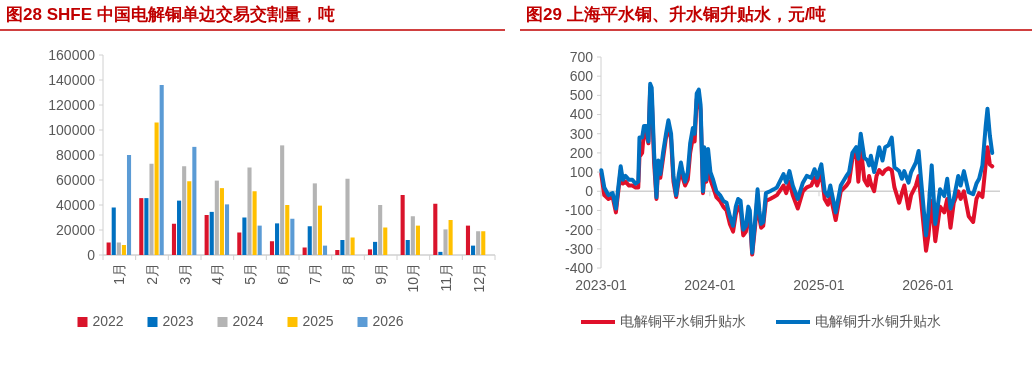 Image resolution: width=1032 pixels, height=383 pixels. What do you see at coordinates (184, 274) in the screenshot?
I see `x-tick-label: 3月` at bounding box center [184, 274].